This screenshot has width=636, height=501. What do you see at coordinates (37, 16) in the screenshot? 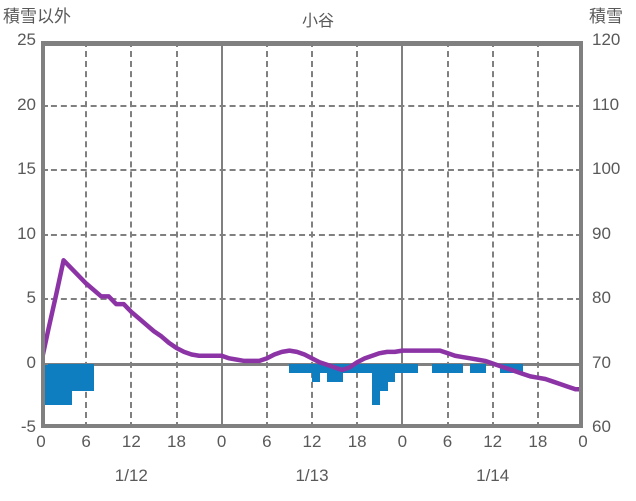
I see `left-axis-title: 積雪以外` at bounding box center [37, 16].